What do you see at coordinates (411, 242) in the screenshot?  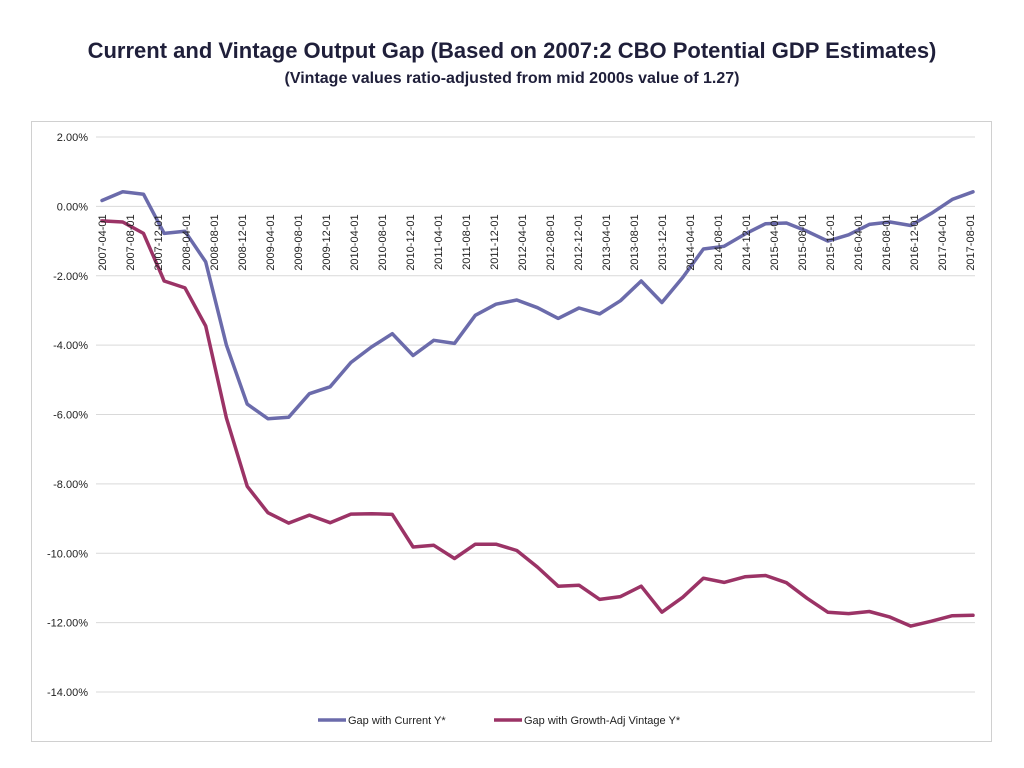 I see `x-tick-label: 2010-12-01` at bounding box center [411, 242].